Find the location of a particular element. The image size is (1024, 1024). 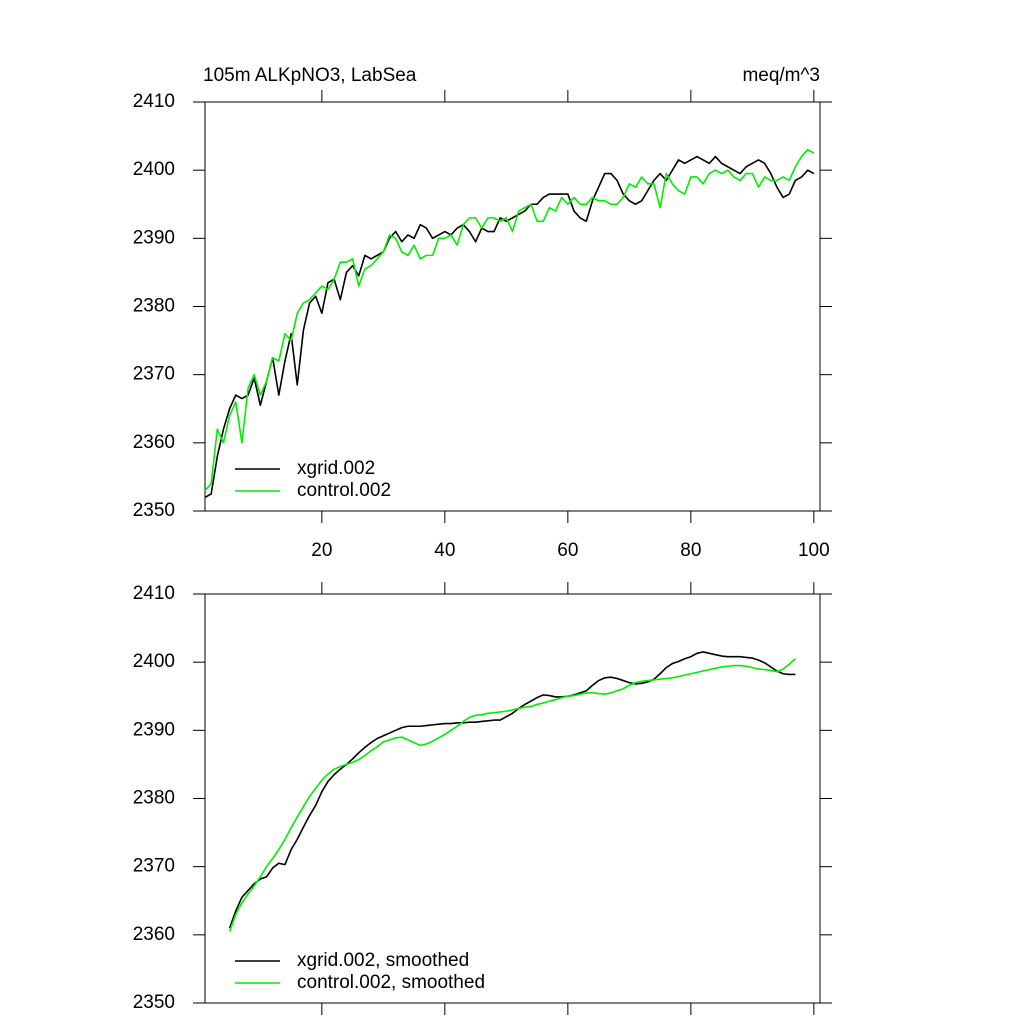

legend-label: control.002 is located at coordinates (344, 490).